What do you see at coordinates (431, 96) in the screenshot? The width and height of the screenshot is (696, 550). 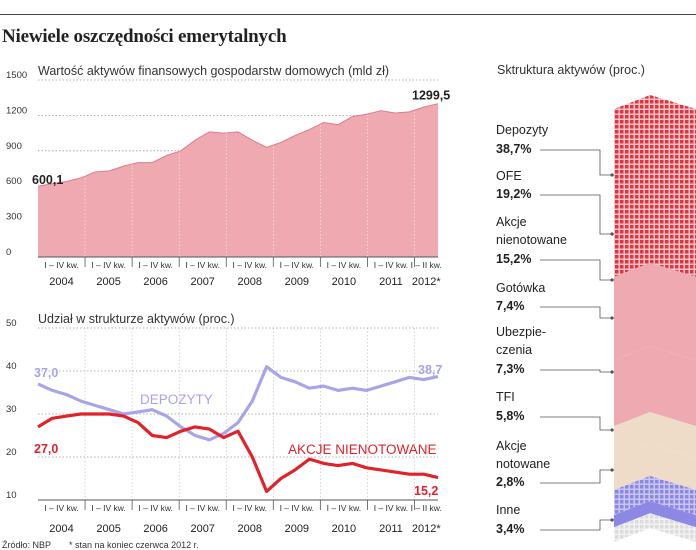 I see `last-value-label: 1299,5` at bounding box center [431, 96].